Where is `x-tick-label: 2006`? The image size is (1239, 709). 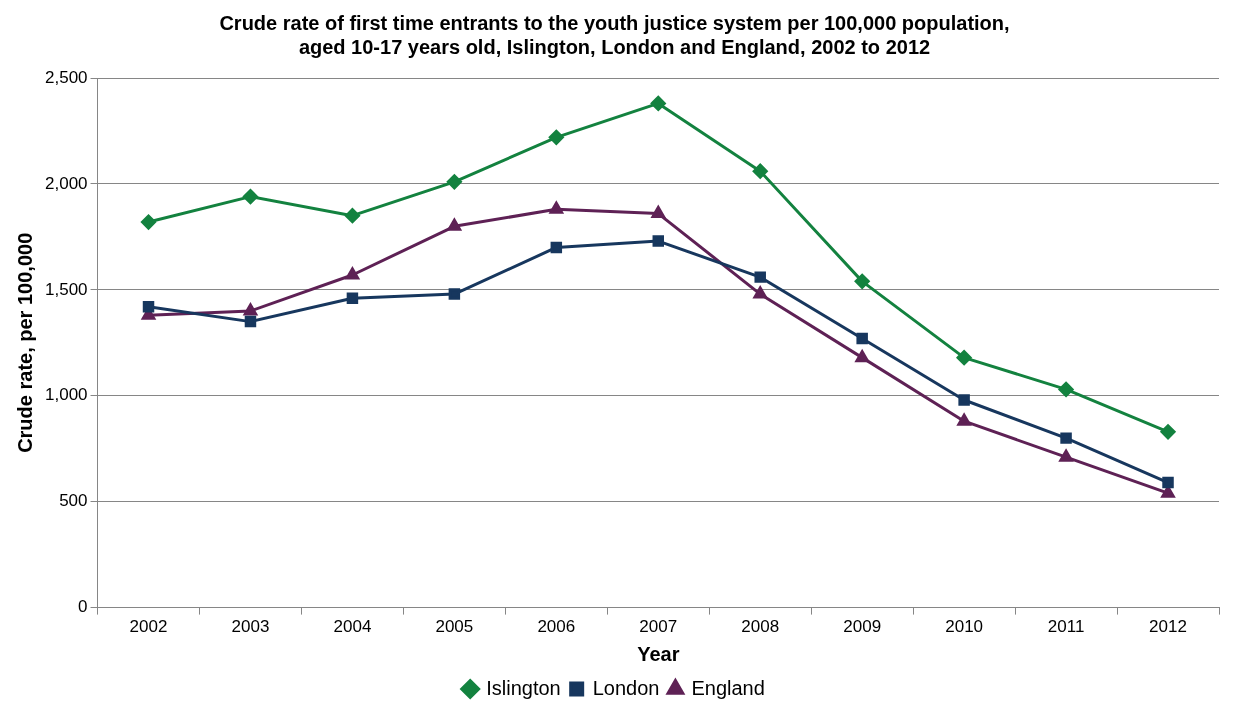
x-tick-label: 2006 is located at coordinates (556, 627).